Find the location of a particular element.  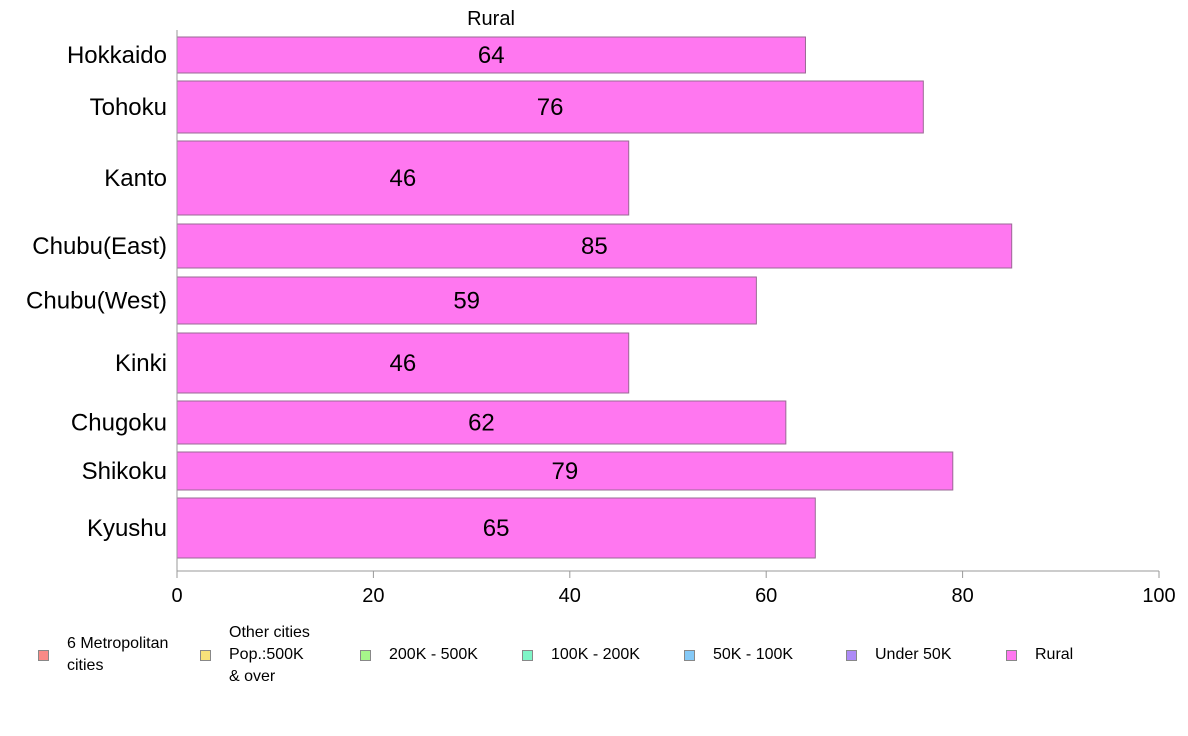

bar-chugoku is located at coordinates (481, 422).